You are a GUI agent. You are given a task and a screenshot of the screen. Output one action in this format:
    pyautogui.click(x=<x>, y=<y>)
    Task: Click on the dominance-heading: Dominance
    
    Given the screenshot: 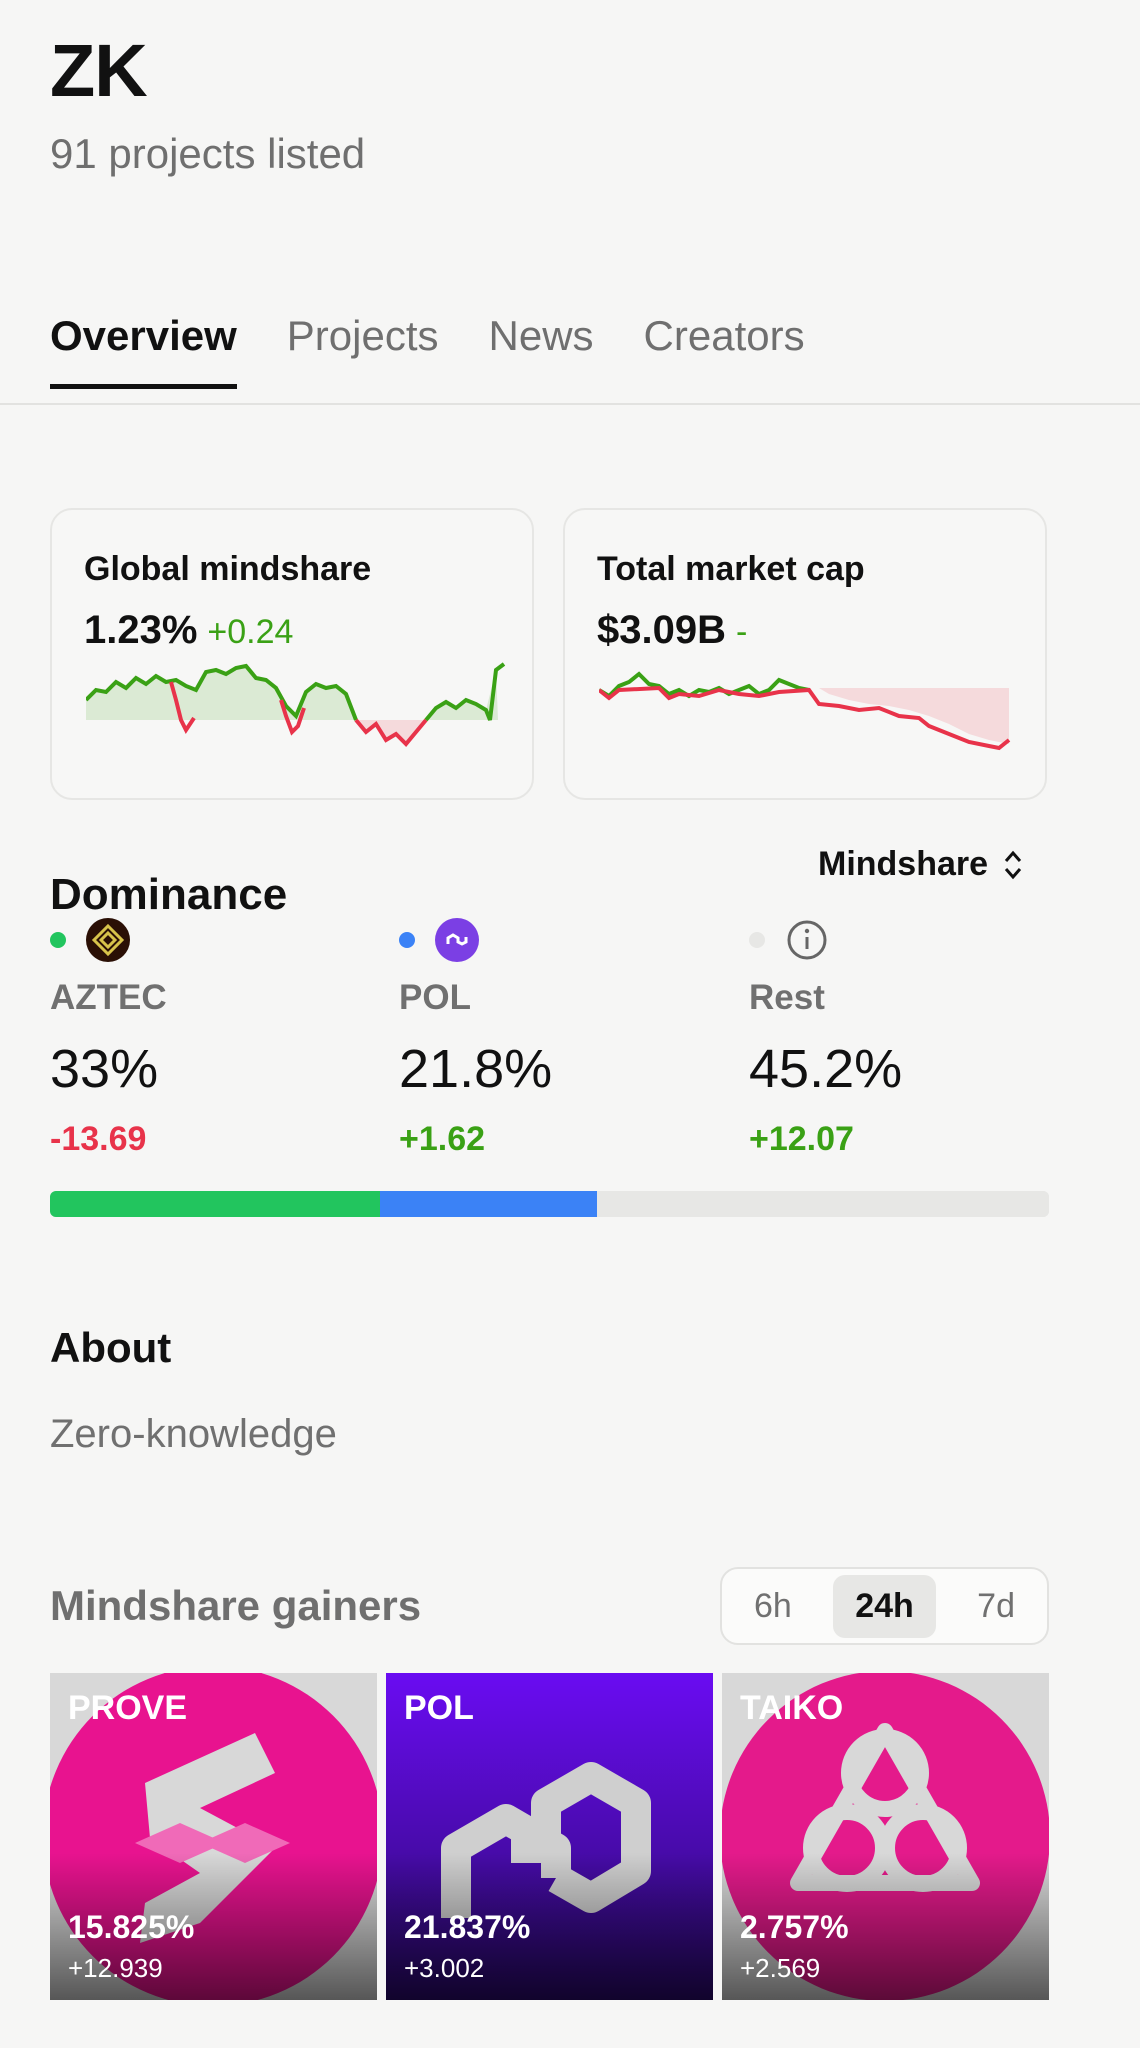 What is the action you would take?
    pyautogui.click(x=169, y=894)
    